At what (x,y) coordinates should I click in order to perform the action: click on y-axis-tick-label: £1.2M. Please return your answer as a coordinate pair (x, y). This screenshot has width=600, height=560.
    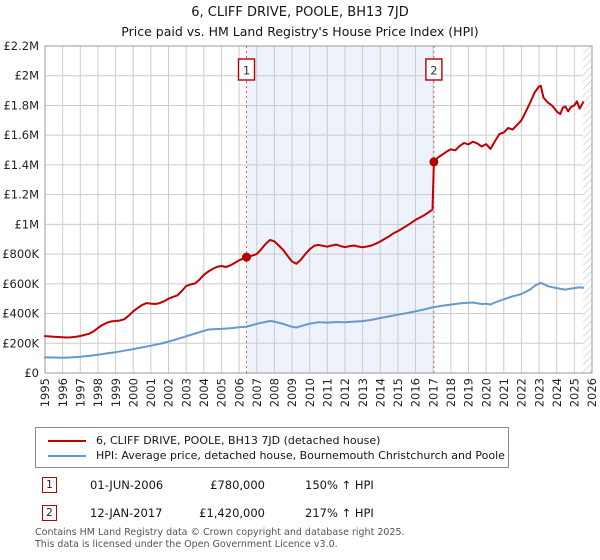
    Looking at the image, I should click on (21, 195).